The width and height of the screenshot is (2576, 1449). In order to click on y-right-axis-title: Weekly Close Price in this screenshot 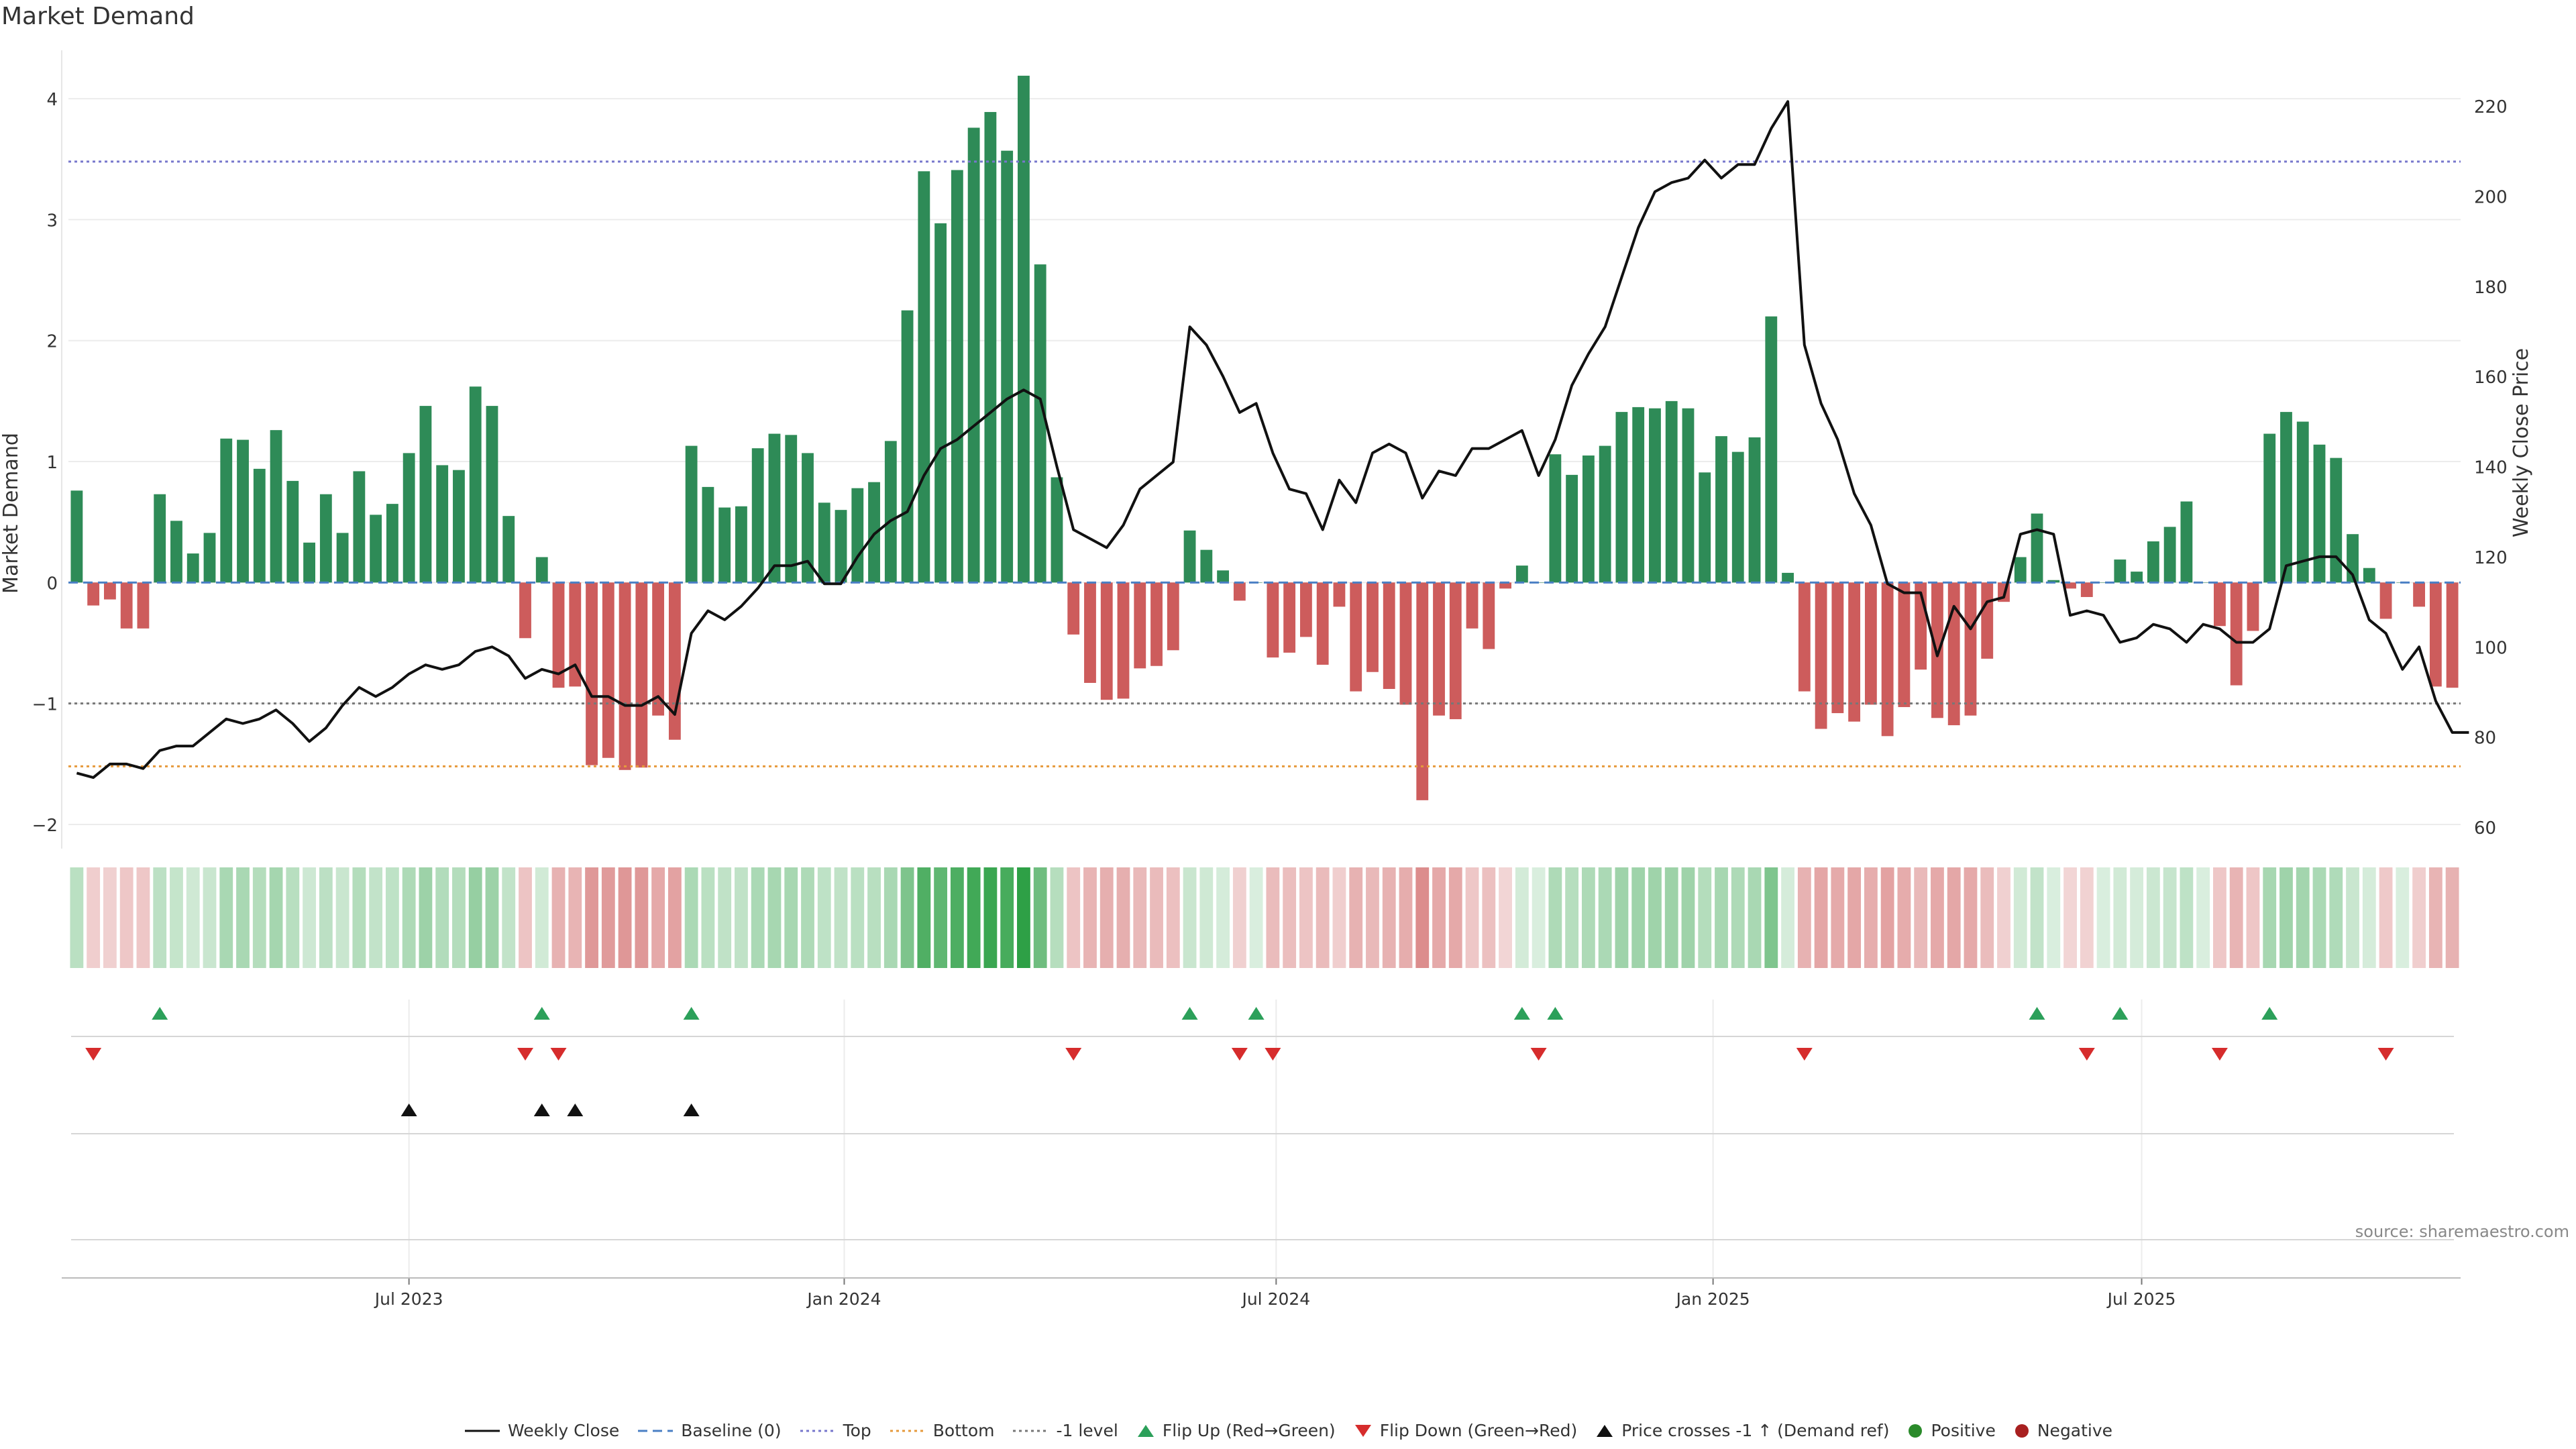, I will do `click(2521, 442)`.